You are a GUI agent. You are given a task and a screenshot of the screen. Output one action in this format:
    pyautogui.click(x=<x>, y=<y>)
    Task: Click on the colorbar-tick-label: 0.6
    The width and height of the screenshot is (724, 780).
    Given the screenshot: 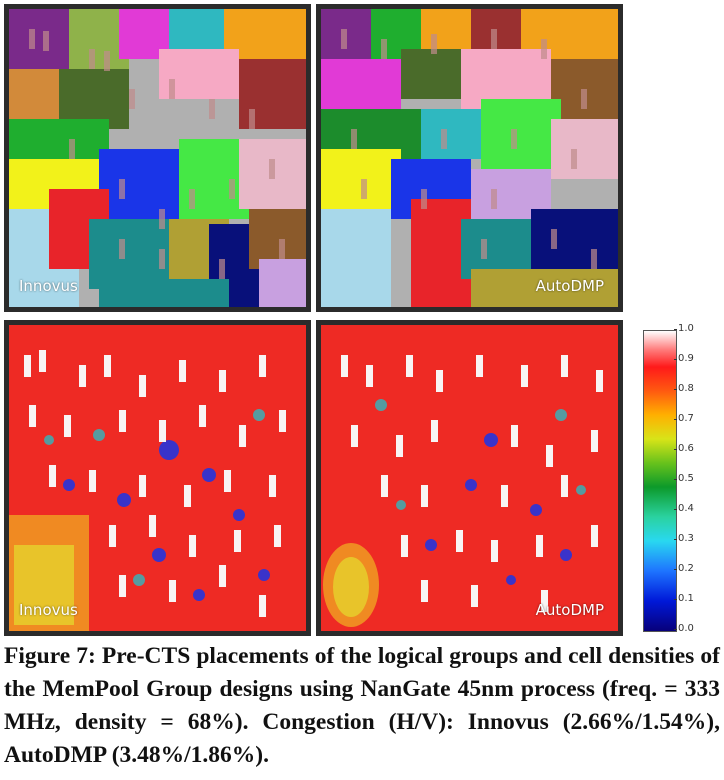 What is the action you would take?
    pyautogui.click(x=686, y=448)
    